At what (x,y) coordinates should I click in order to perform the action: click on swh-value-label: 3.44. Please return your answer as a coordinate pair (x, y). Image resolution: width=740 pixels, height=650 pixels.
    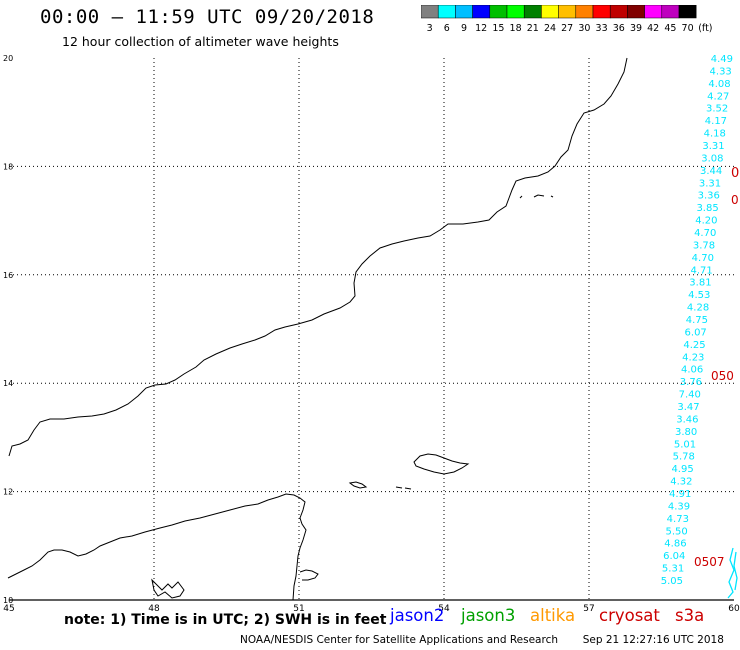
    Looking at the image, I should click on (711, 171).